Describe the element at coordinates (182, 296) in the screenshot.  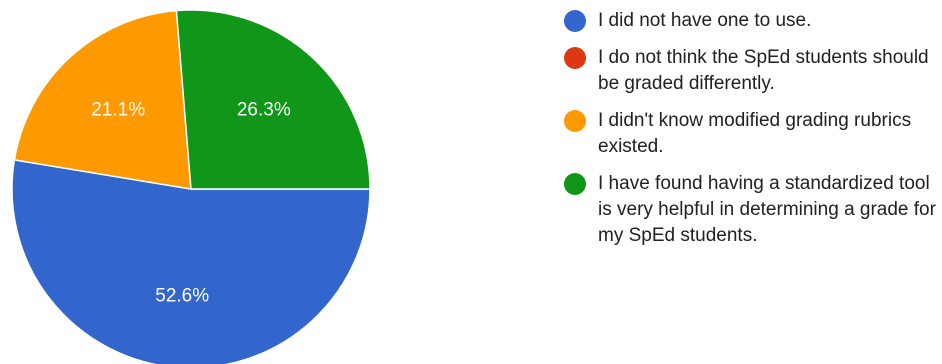
I see `pie-slice-label-0: 52.6%` at that location.